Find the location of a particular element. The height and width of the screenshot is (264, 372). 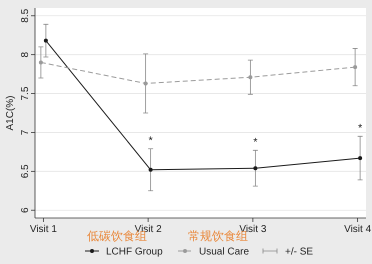

y-tick-label: 8 is located at coordinates (25, 54).